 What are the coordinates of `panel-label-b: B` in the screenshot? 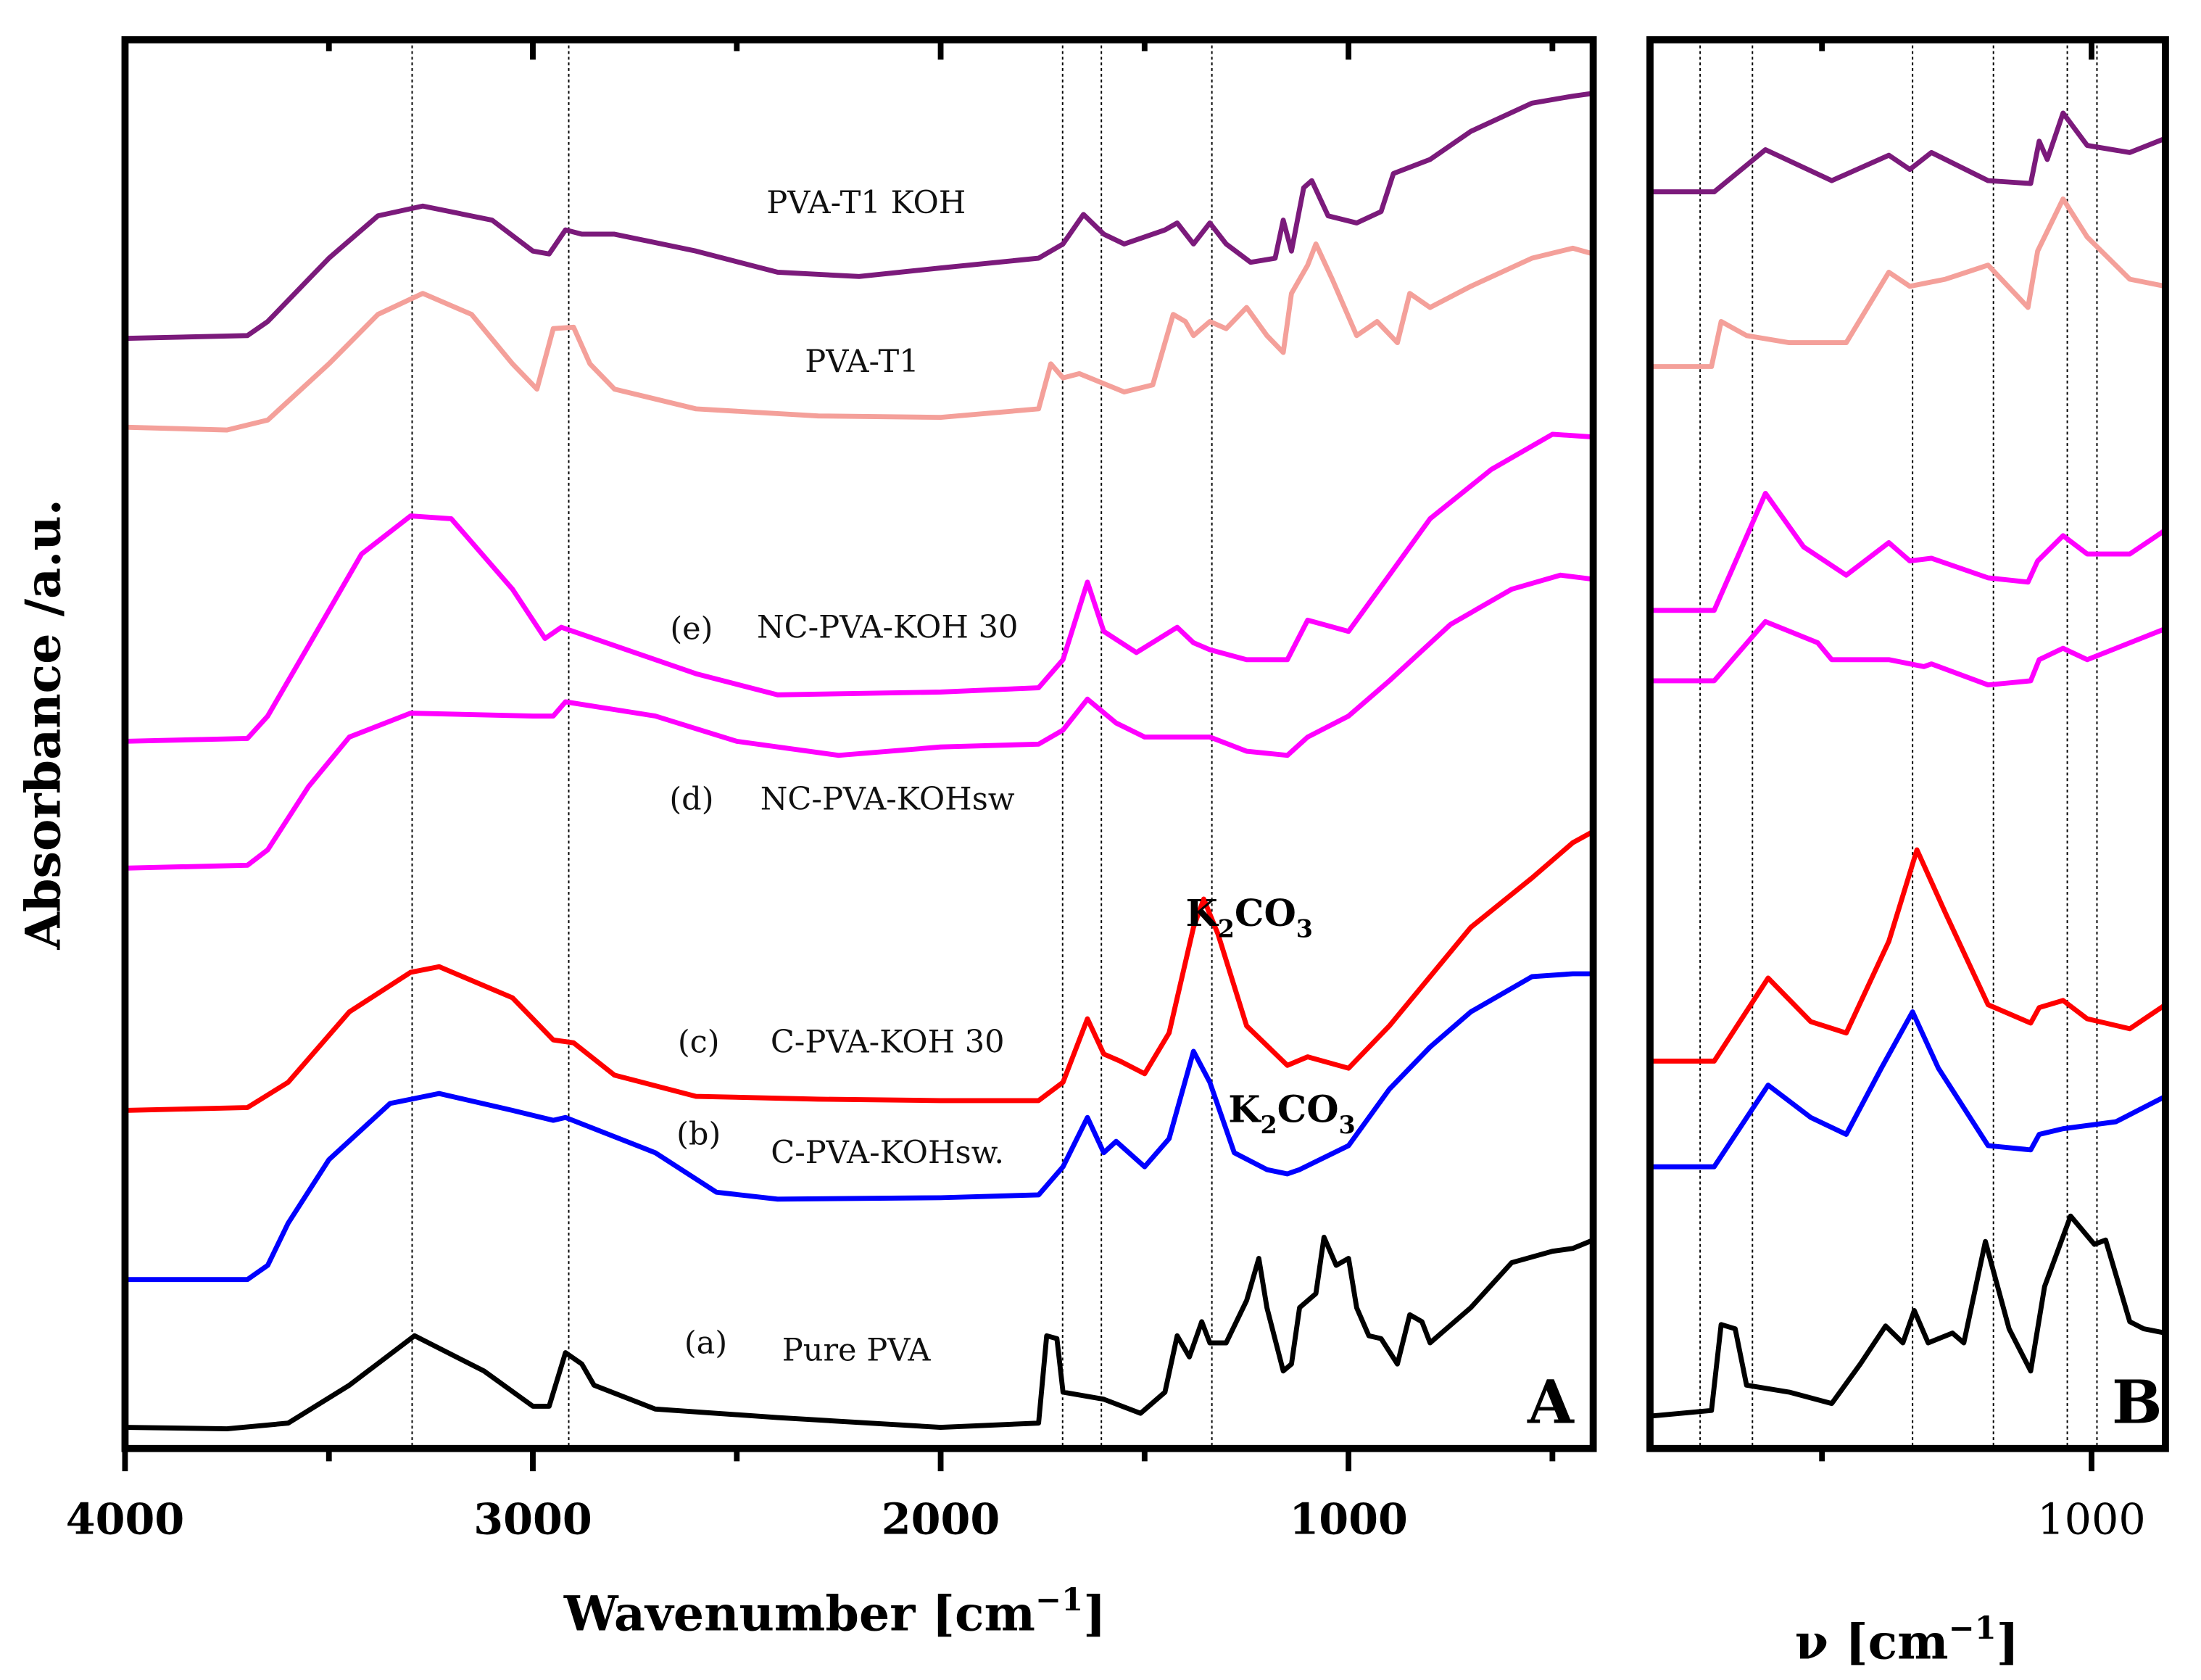 It's located at (2137, 1402).